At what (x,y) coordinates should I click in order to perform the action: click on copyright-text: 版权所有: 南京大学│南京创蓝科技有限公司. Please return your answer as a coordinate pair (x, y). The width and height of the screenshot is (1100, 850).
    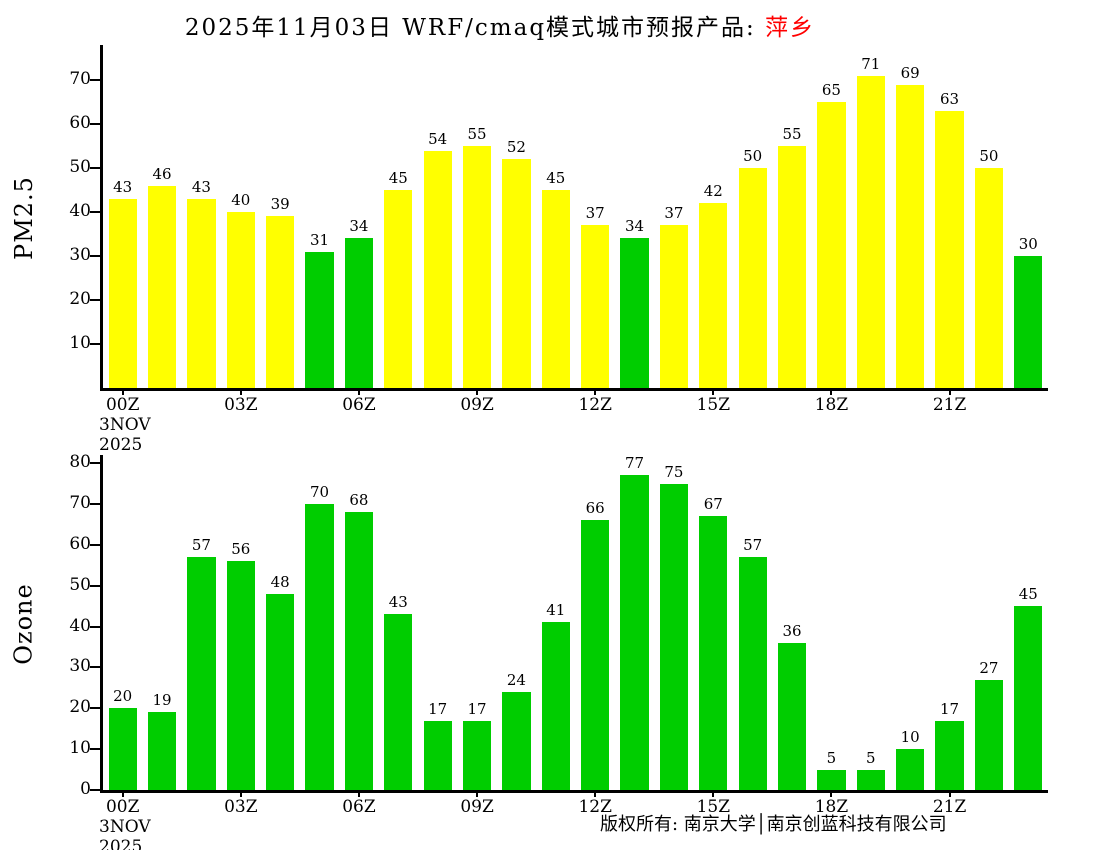
    Looking at the image, I should click on (773, 824).